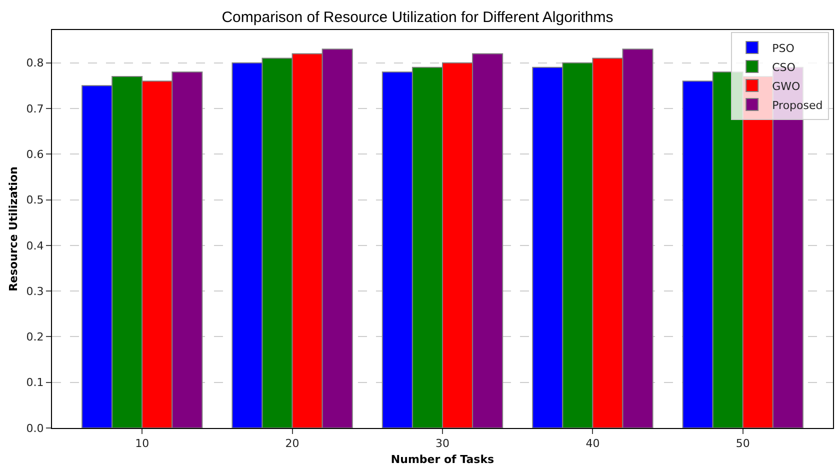  What do you see at coordinates (35, 383) in the screenshot?
I see `y-tick-label: 0.1` at bounding box center [35, 383].